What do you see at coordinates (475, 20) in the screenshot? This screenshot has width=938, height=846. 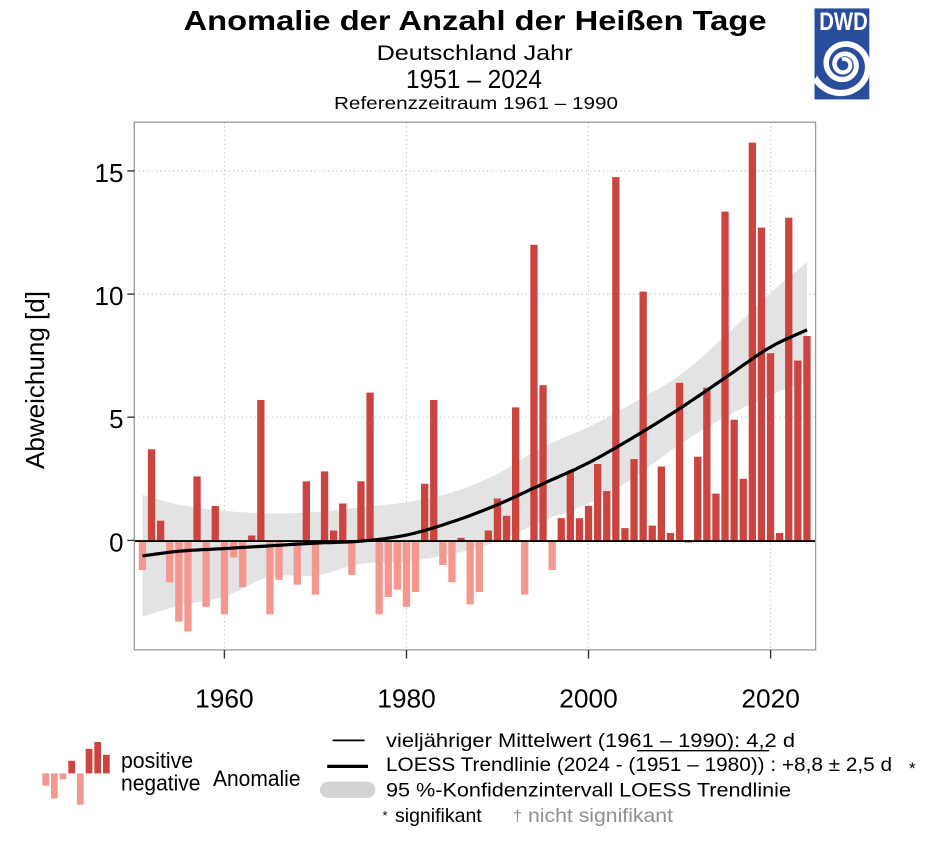 I see `svg-text:Anomalie der Anzahl der Heißen: Anomalie der Anzahl der Heißen Tage` at bounding box center [475, 20].